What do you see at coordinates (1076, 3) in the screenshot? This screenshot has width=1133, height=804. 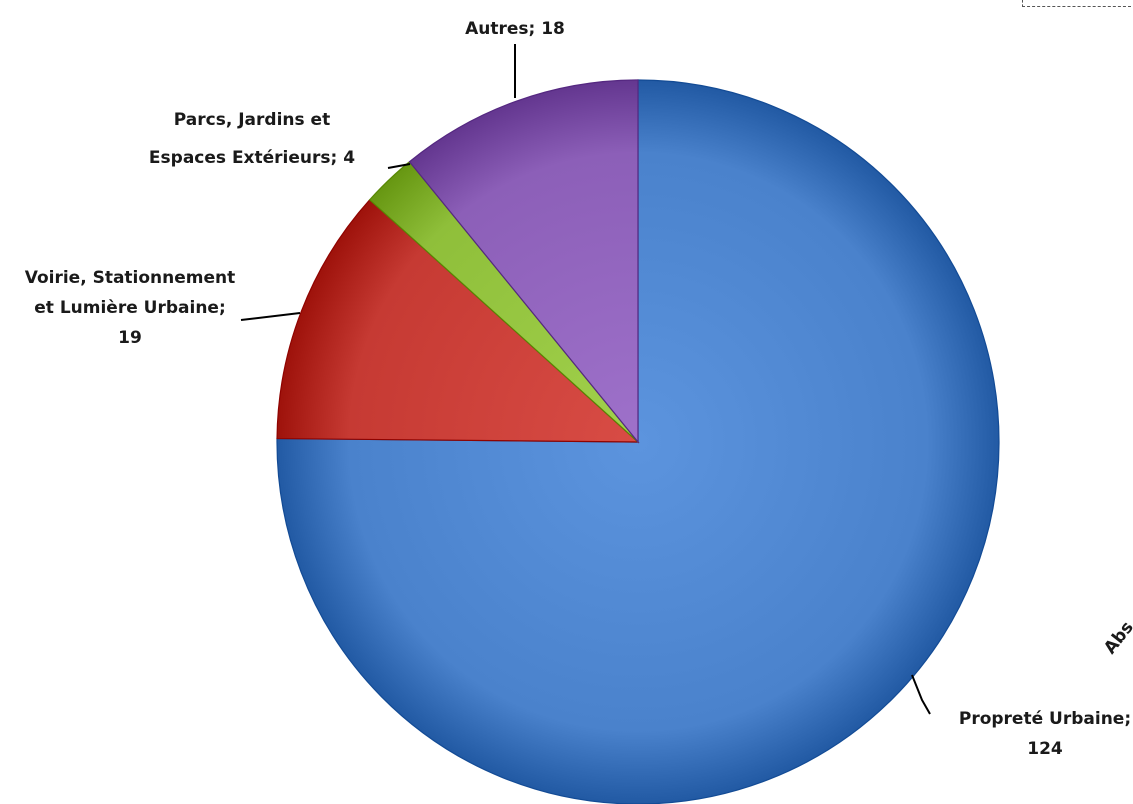 I see `chart-frame-corner` at bounding box center [1076, 3].